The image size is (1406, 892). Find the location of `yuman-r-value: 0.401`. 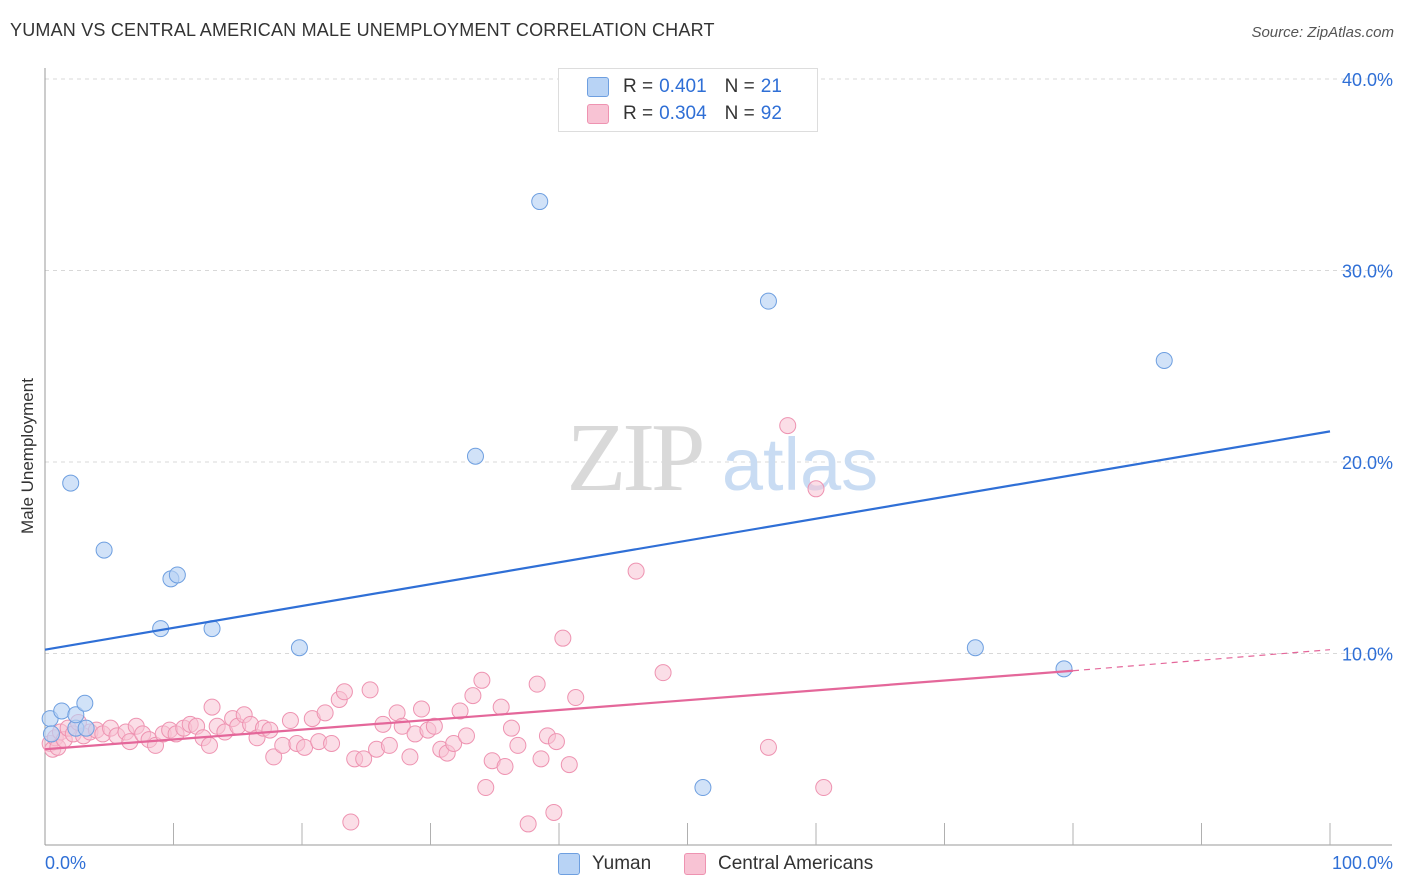

yuman-r-value: 0.401 is located at coordinates (683, 86).